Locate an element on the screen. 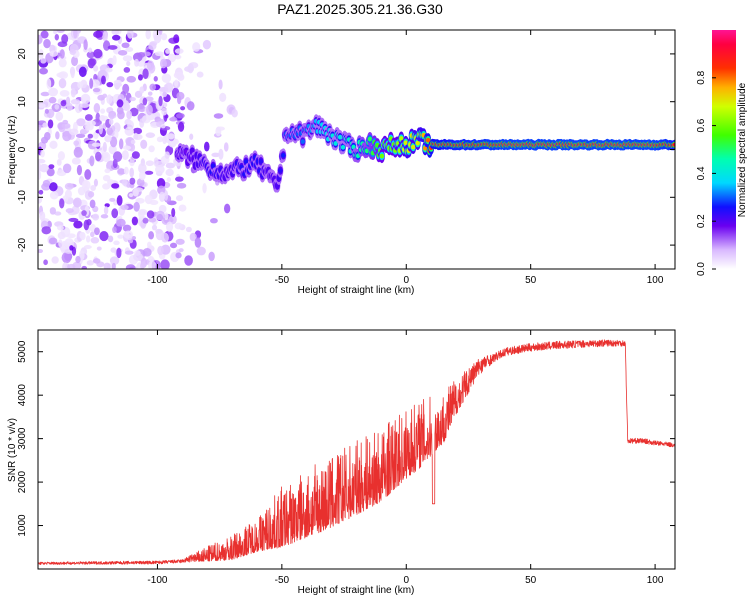 Image resolution: width=750 pixels, height=600 pixels. colorbar-ticks: 0.0 0.2 0.4 0.6 0.8 is located at coordinates (706, 173).